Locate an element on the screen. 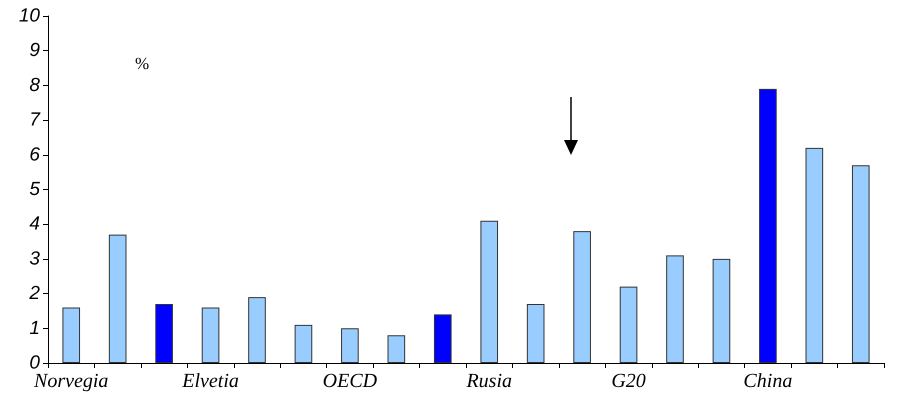  y-tick-label: 2 is located at coordinates (34, 293).